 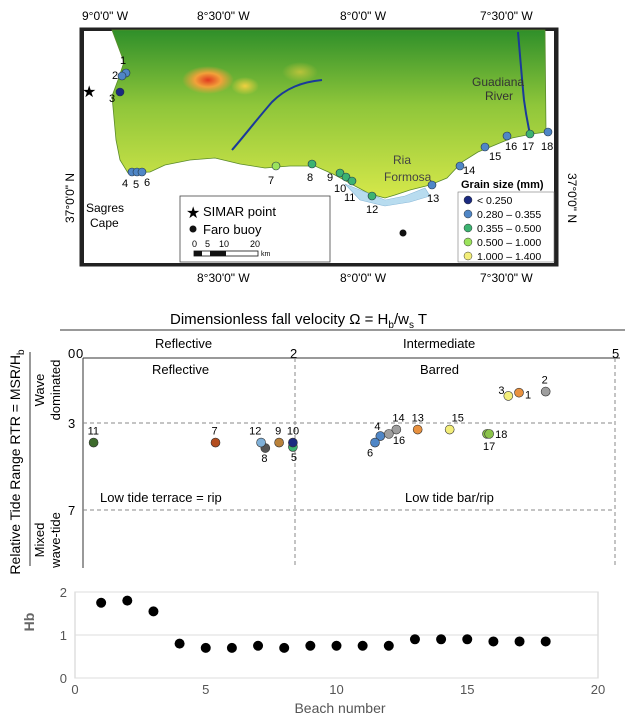 What do you see at coordinates (224, 244) in the screenshot?
I see `scale-tick-10: 10` at bounding box center [224, 244].